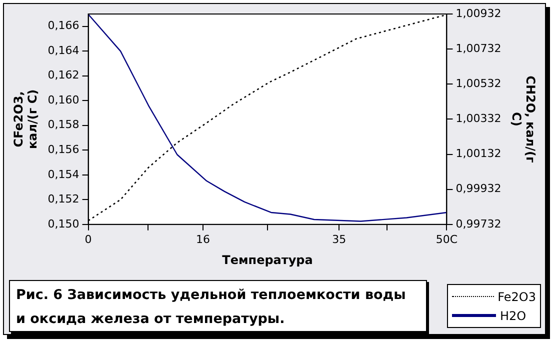  What do you see at coordinates (64, 50) in the screenshot?
I see `y-tick-label: 0,164` at bounding box center [64, 50].